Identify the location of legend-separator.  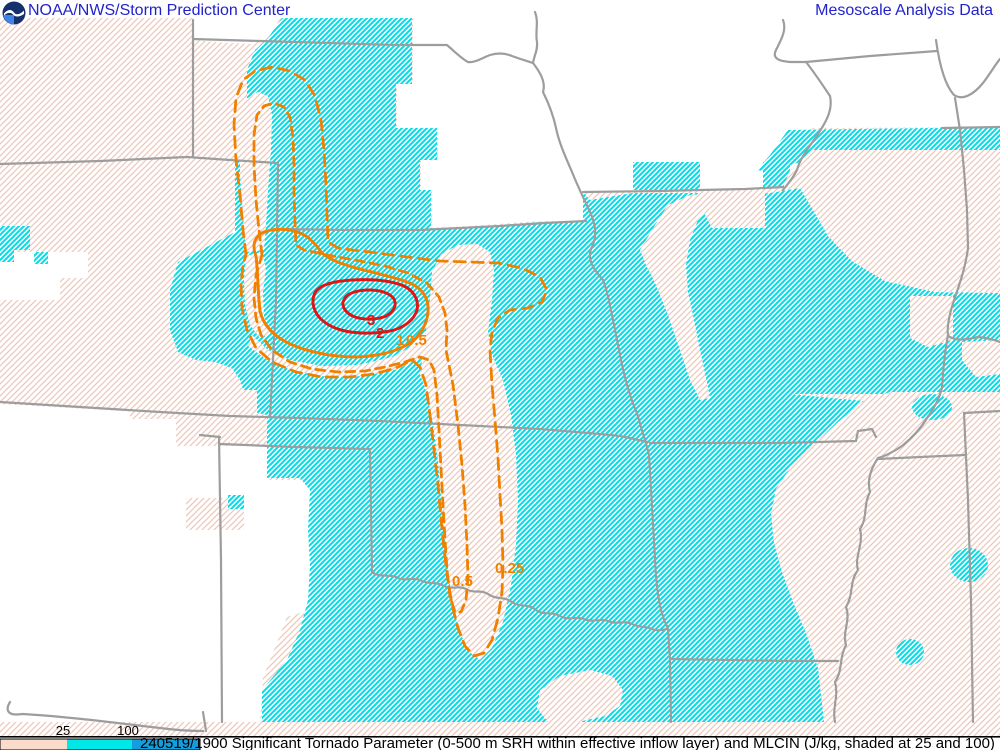
(500, 737).